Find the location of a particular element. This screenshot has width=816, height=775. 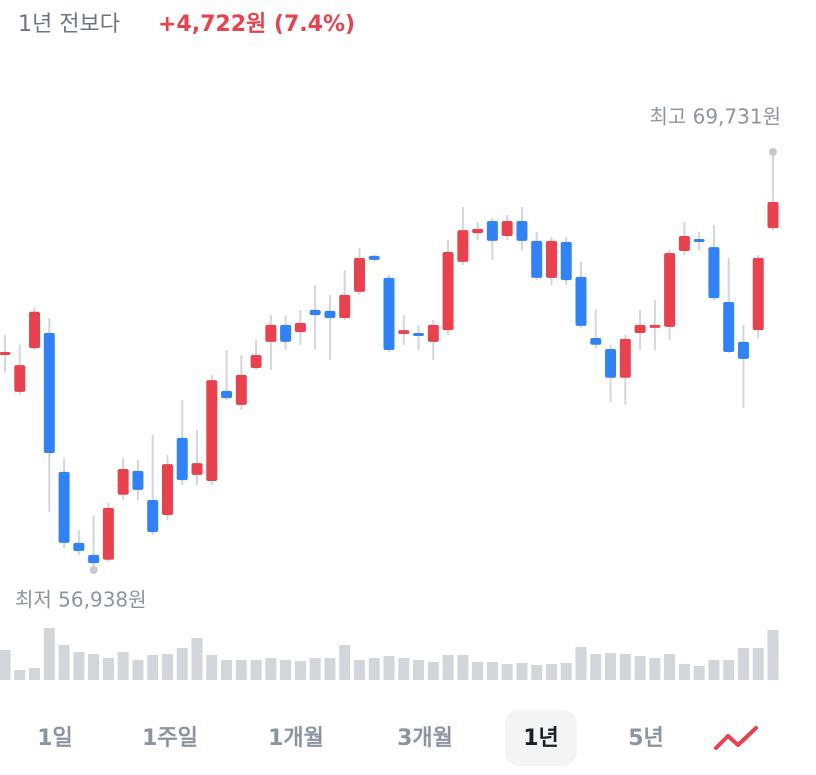

period-tab: 1주일 is located at coordinates (170, 738).